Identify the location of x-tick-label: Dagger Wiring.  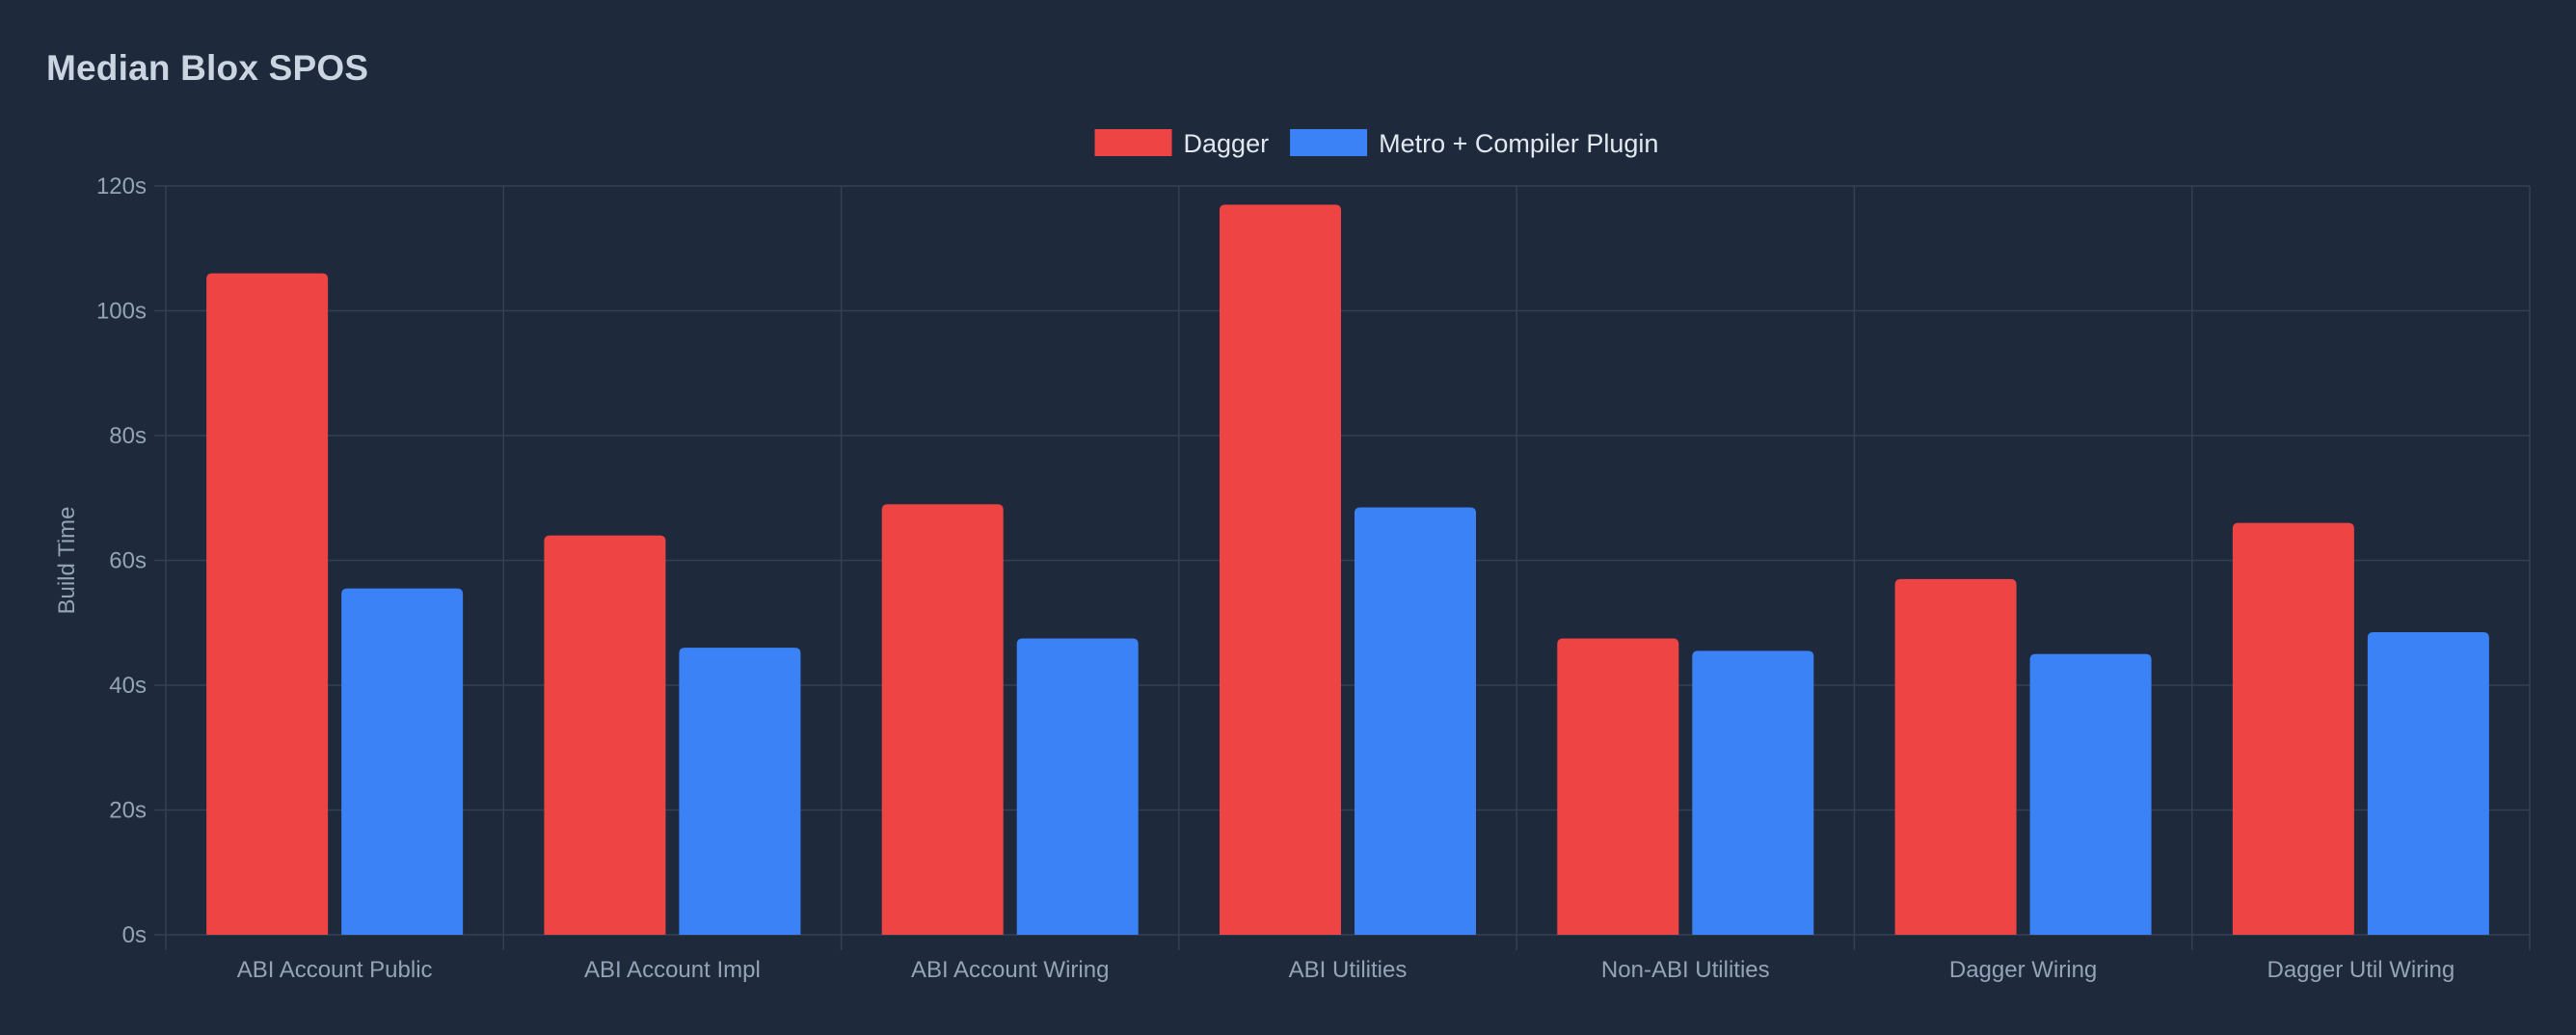
(2023, 970).